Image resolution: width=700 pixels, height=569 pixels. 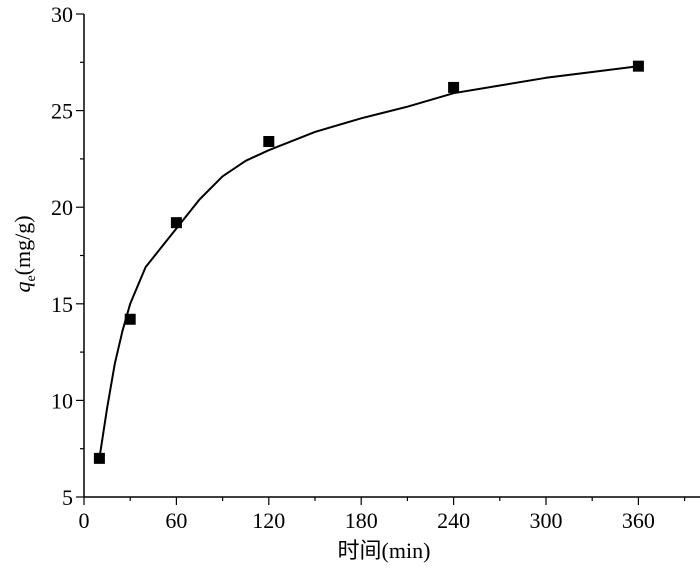 I want to click on y-tick-label: 20, so click(x=62, y=207).